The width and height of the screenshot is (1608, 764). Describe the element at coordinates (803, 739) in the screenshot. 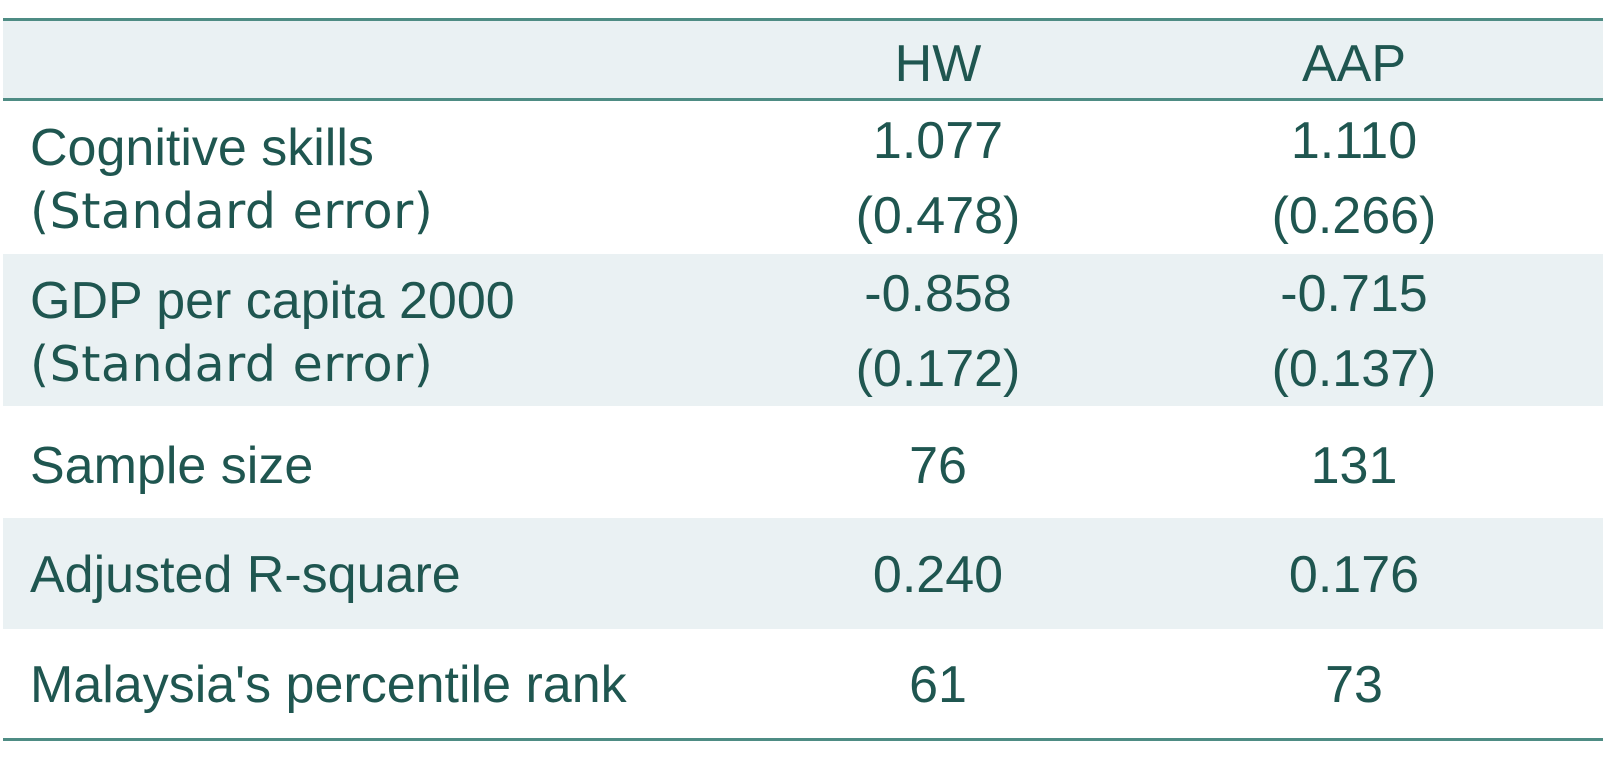

I see `table-bottom-rule` at that location.